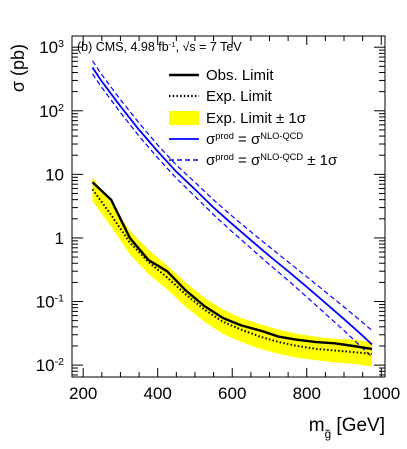 This screenshot has width=407, height=449. What do you see at coordinates (347, 428) in the screenshot?
I see `x-axis-label: mg̃ [GeV]` at bounding box center [347, 428].